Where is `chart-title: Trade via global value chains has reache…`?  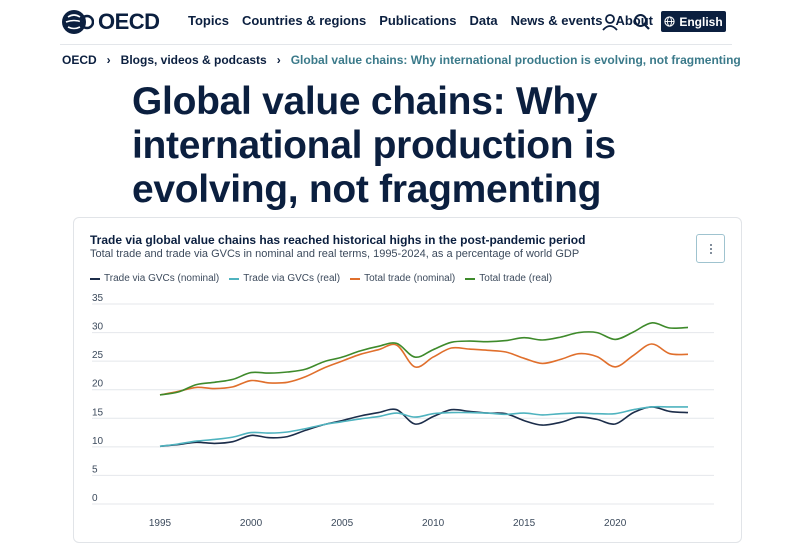
chart-title: Trade via global value chains has reache… is located at coordinates (338, 240).